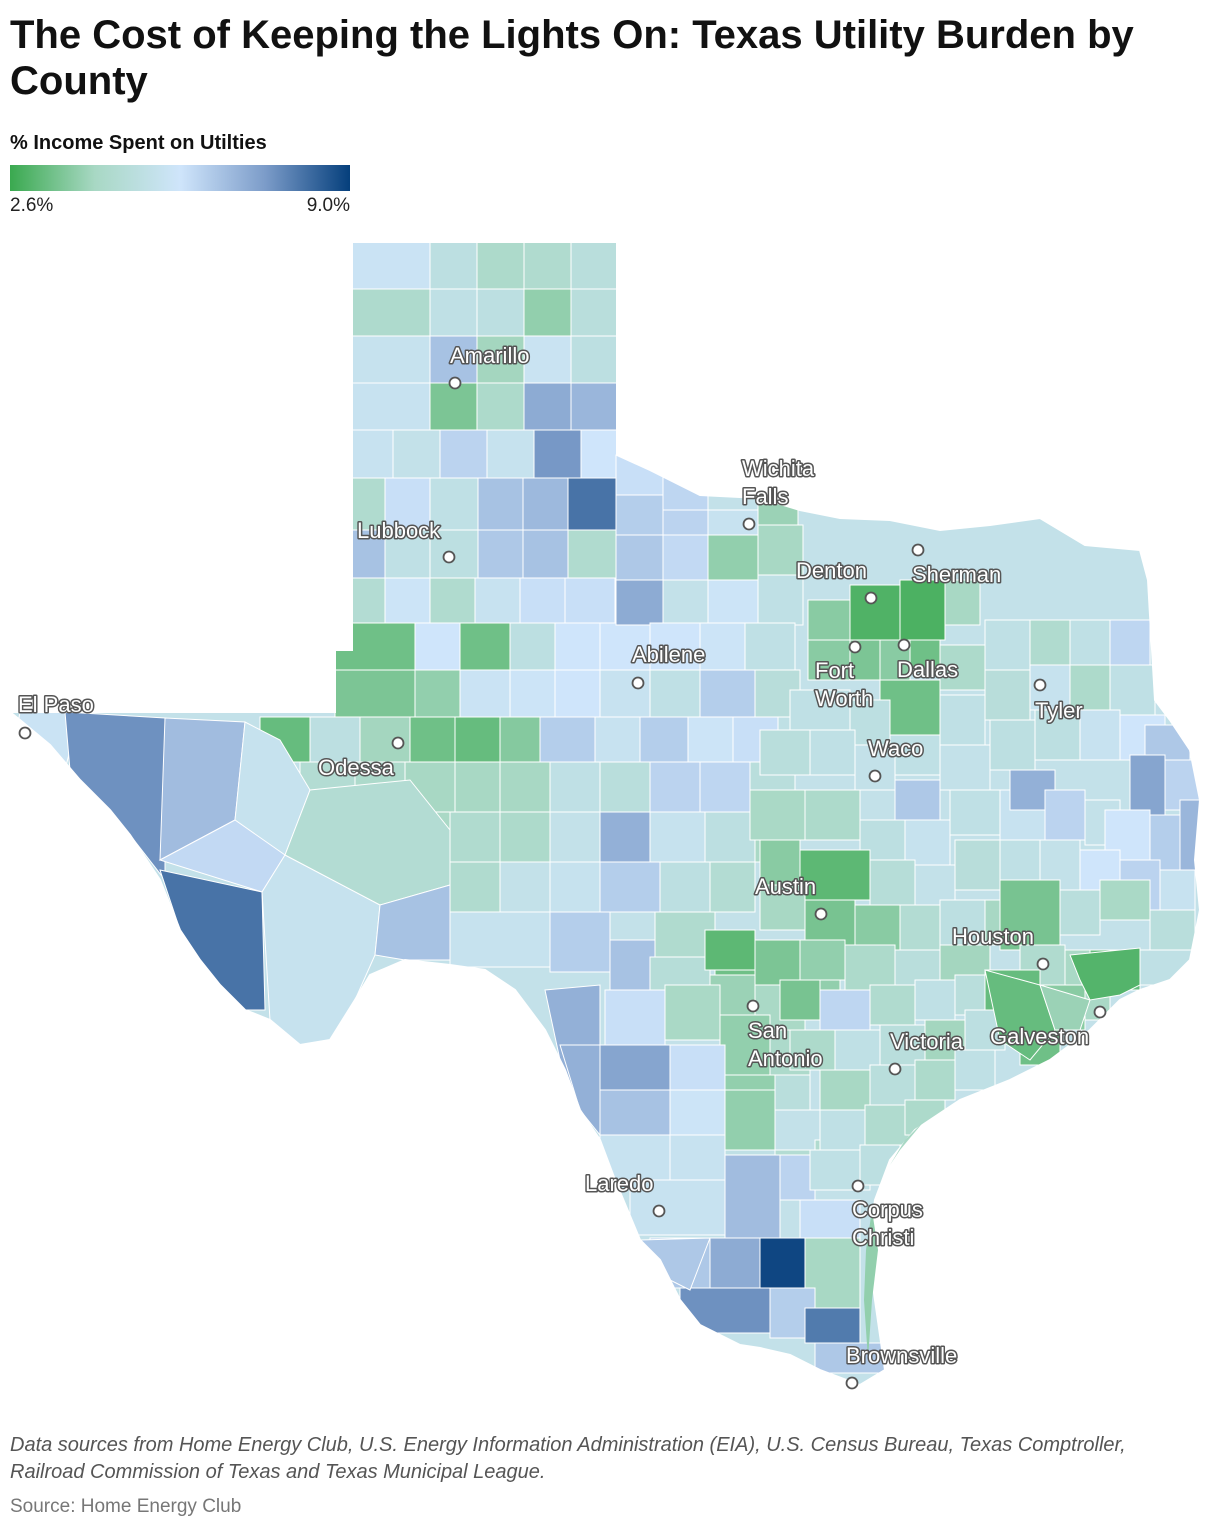 This screenshot has height=1532, width=1220. I want to click on color-legend: % Income Spent on Utilties 2.6% 9.0%, so click(180, 174).